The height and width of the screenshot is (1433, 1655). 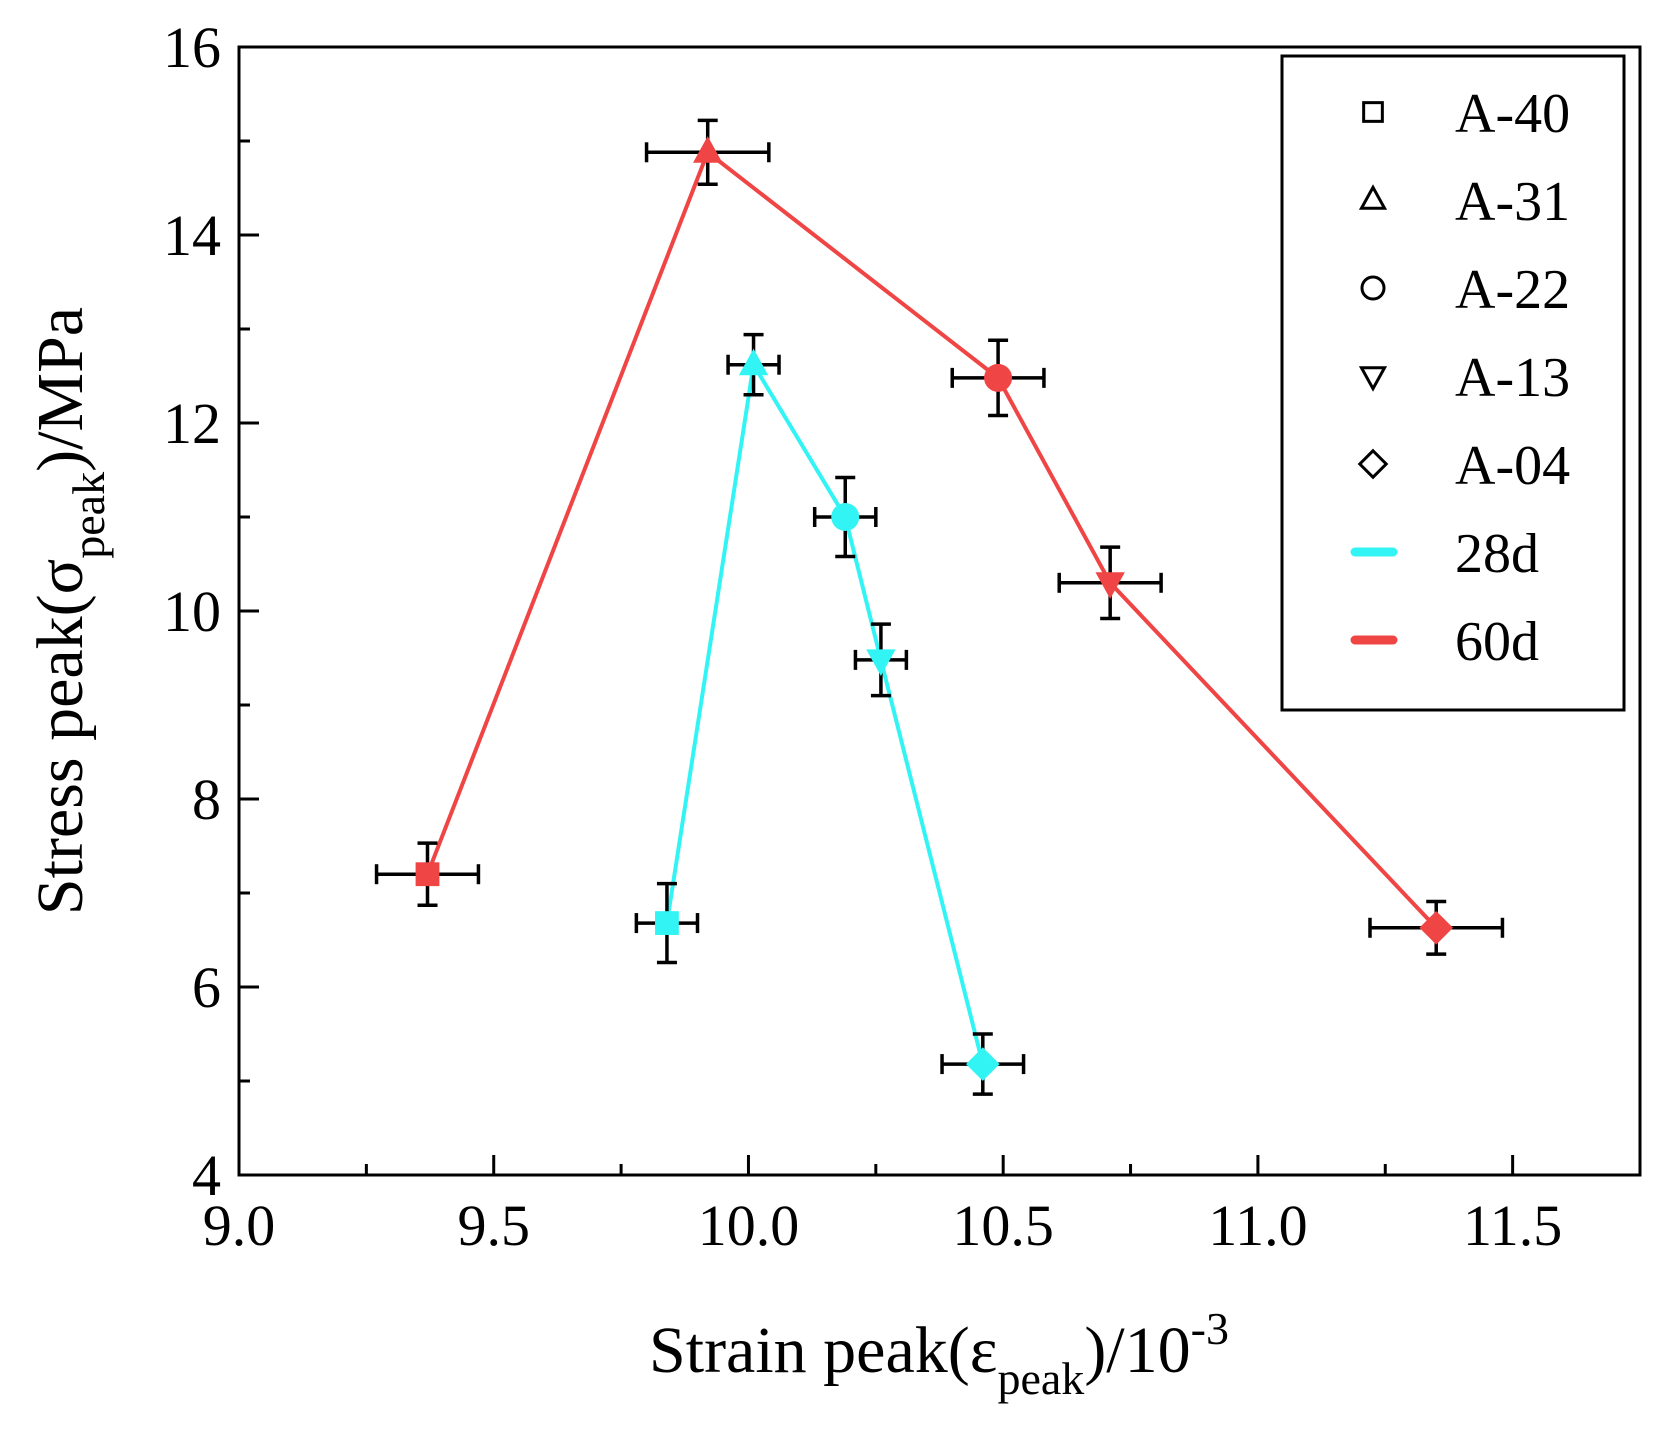 I want to click on legend: A-40 A-31 A-22 A-13 A-04 28d 60d, so click(x=1453, y=383).